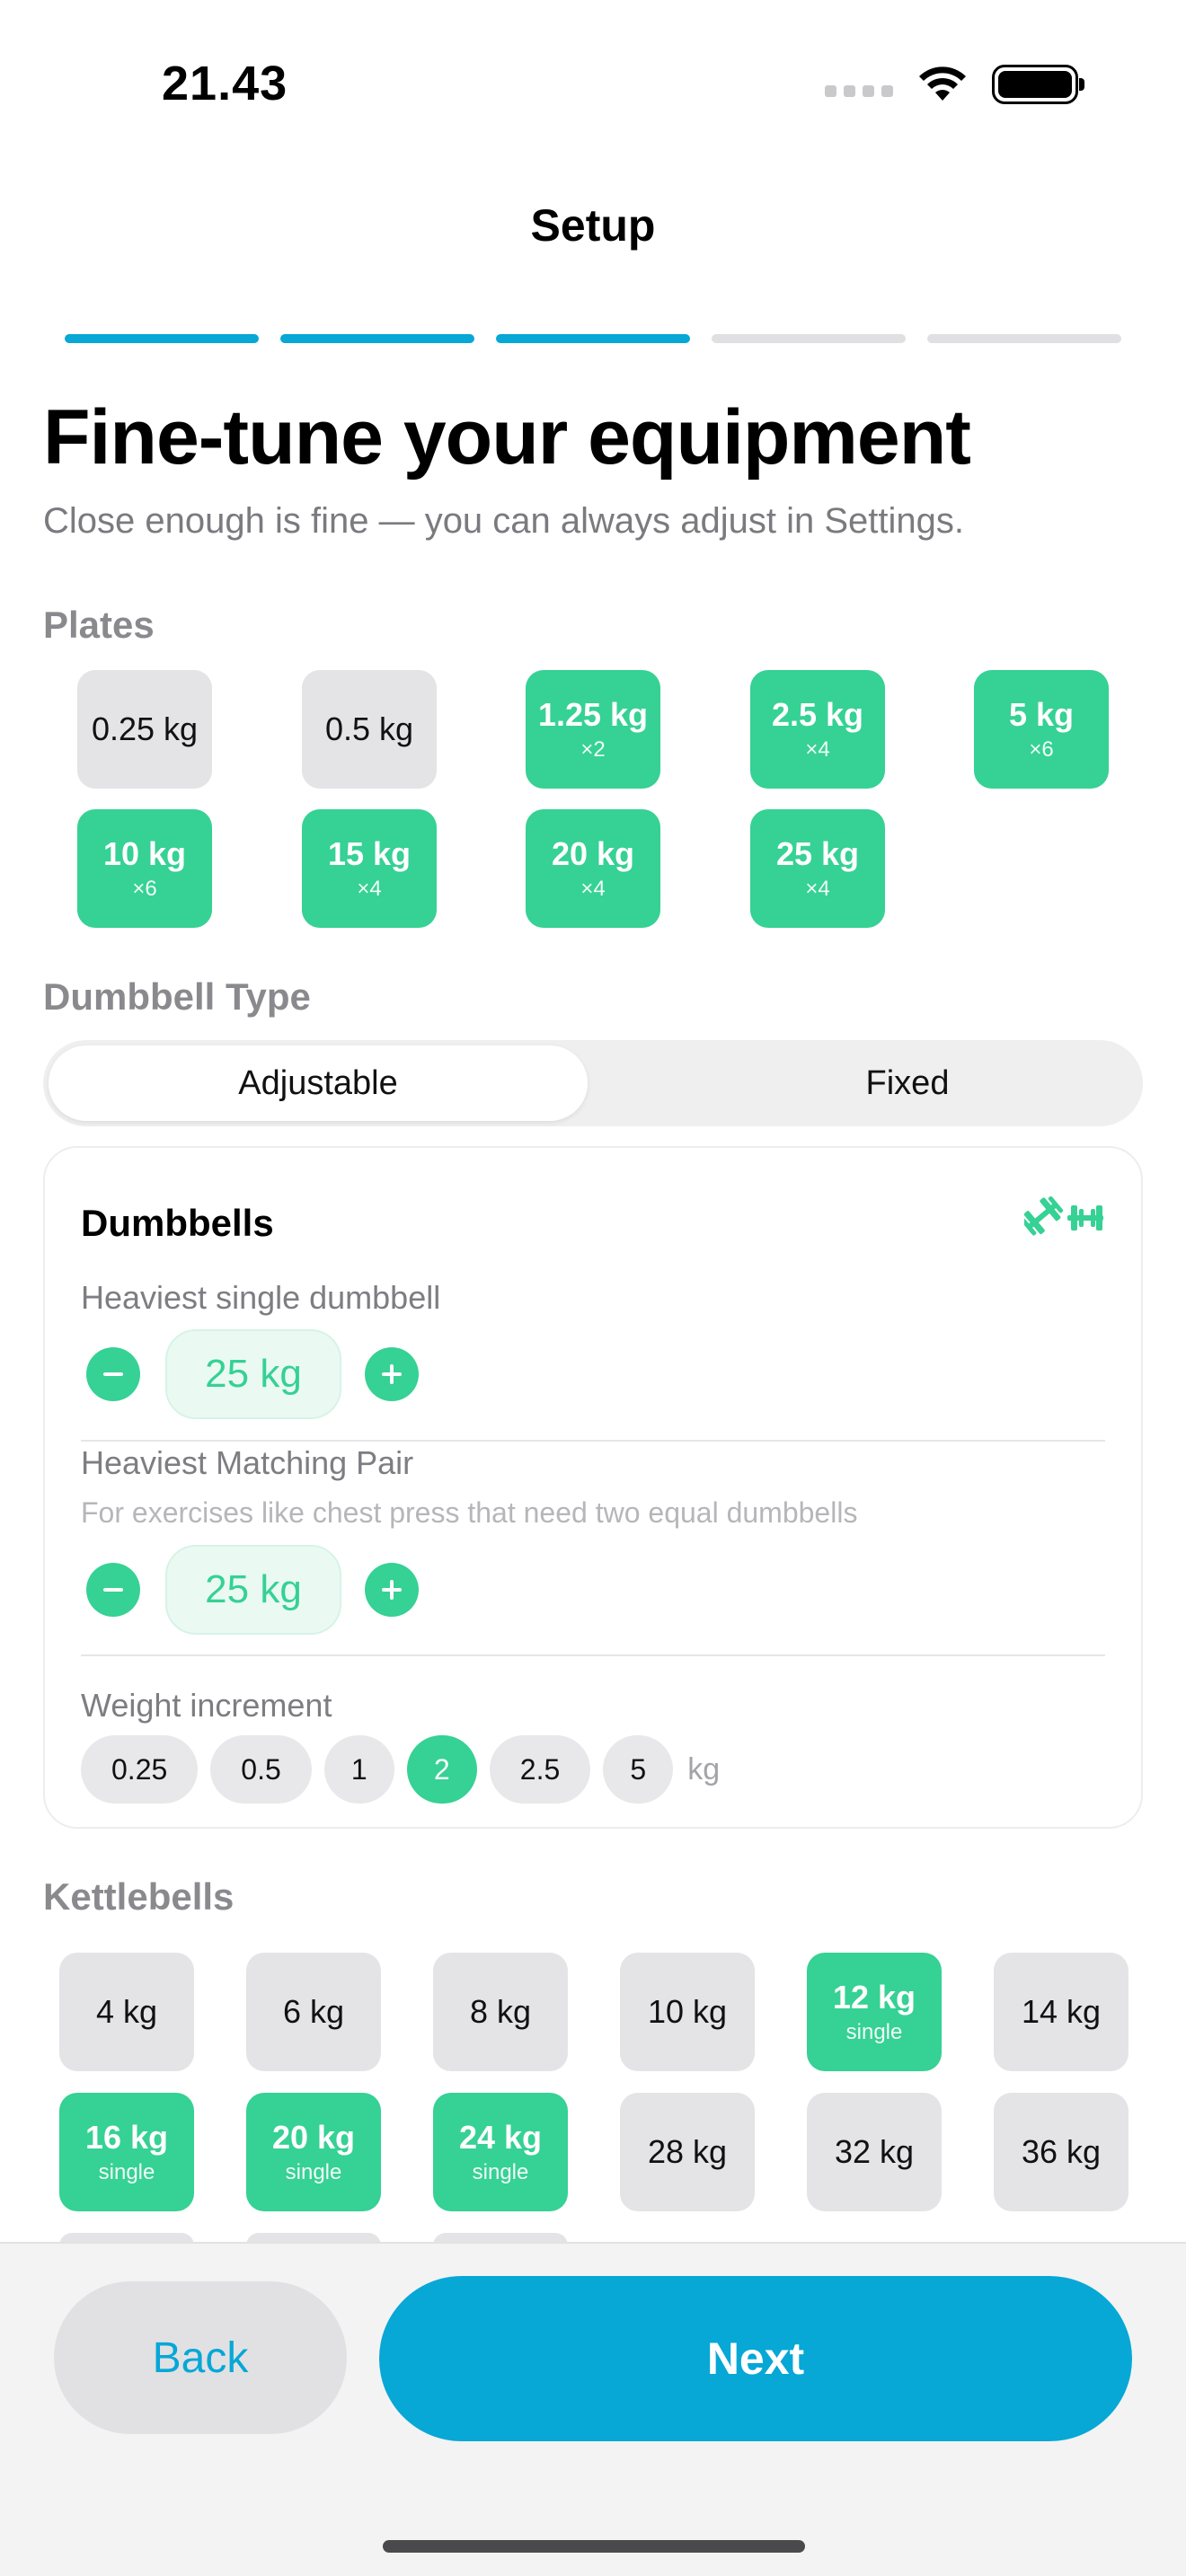 This screenshot has height=2576, width=1186. What do you see at coordinates (500, 2137) in the screenshot?
I see `kettlebell-weight: 24 kg` at bounding box center [500, 2137].